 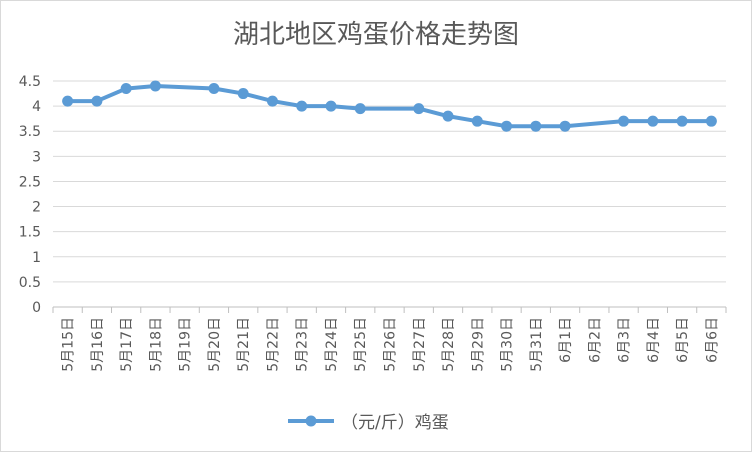 I want to click on x-tick-label: 5月15日, so click(x=69, y=344).